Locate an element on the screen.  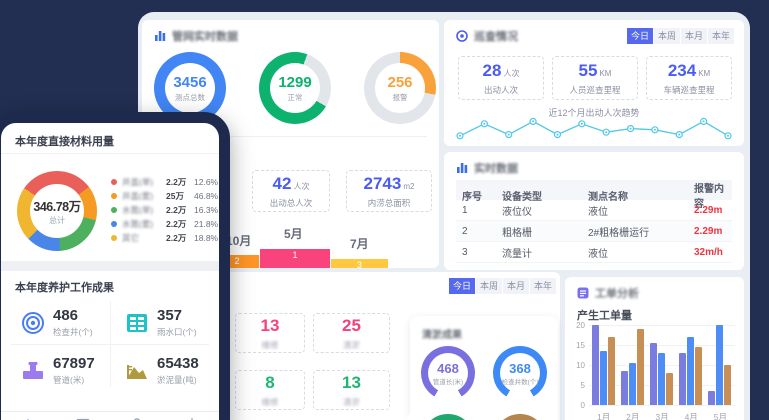
podium-month: 10月 is located at coordinates (239, 241).